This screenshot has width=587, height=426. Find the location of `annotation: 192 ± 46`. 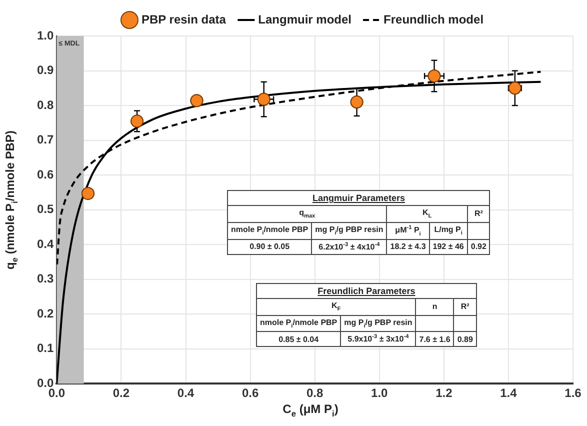

annotation: 192 ± 46 is located at coordinates (448, 246).